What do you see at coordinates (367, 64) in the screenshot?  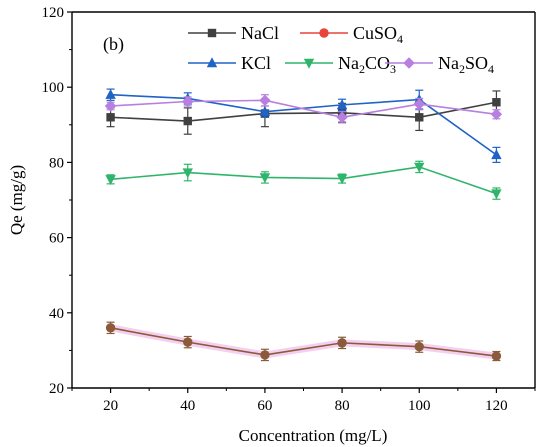 I see `legend-label: Na2CO3` at bounding box center [367, 64].